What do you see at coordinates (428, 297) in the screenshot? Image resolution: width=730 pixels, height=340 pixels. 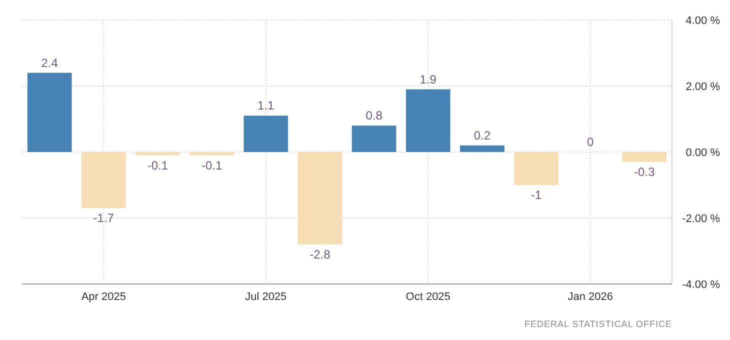 I see `x-tick-label: Oct 2025` at bounding box center [428, 297].